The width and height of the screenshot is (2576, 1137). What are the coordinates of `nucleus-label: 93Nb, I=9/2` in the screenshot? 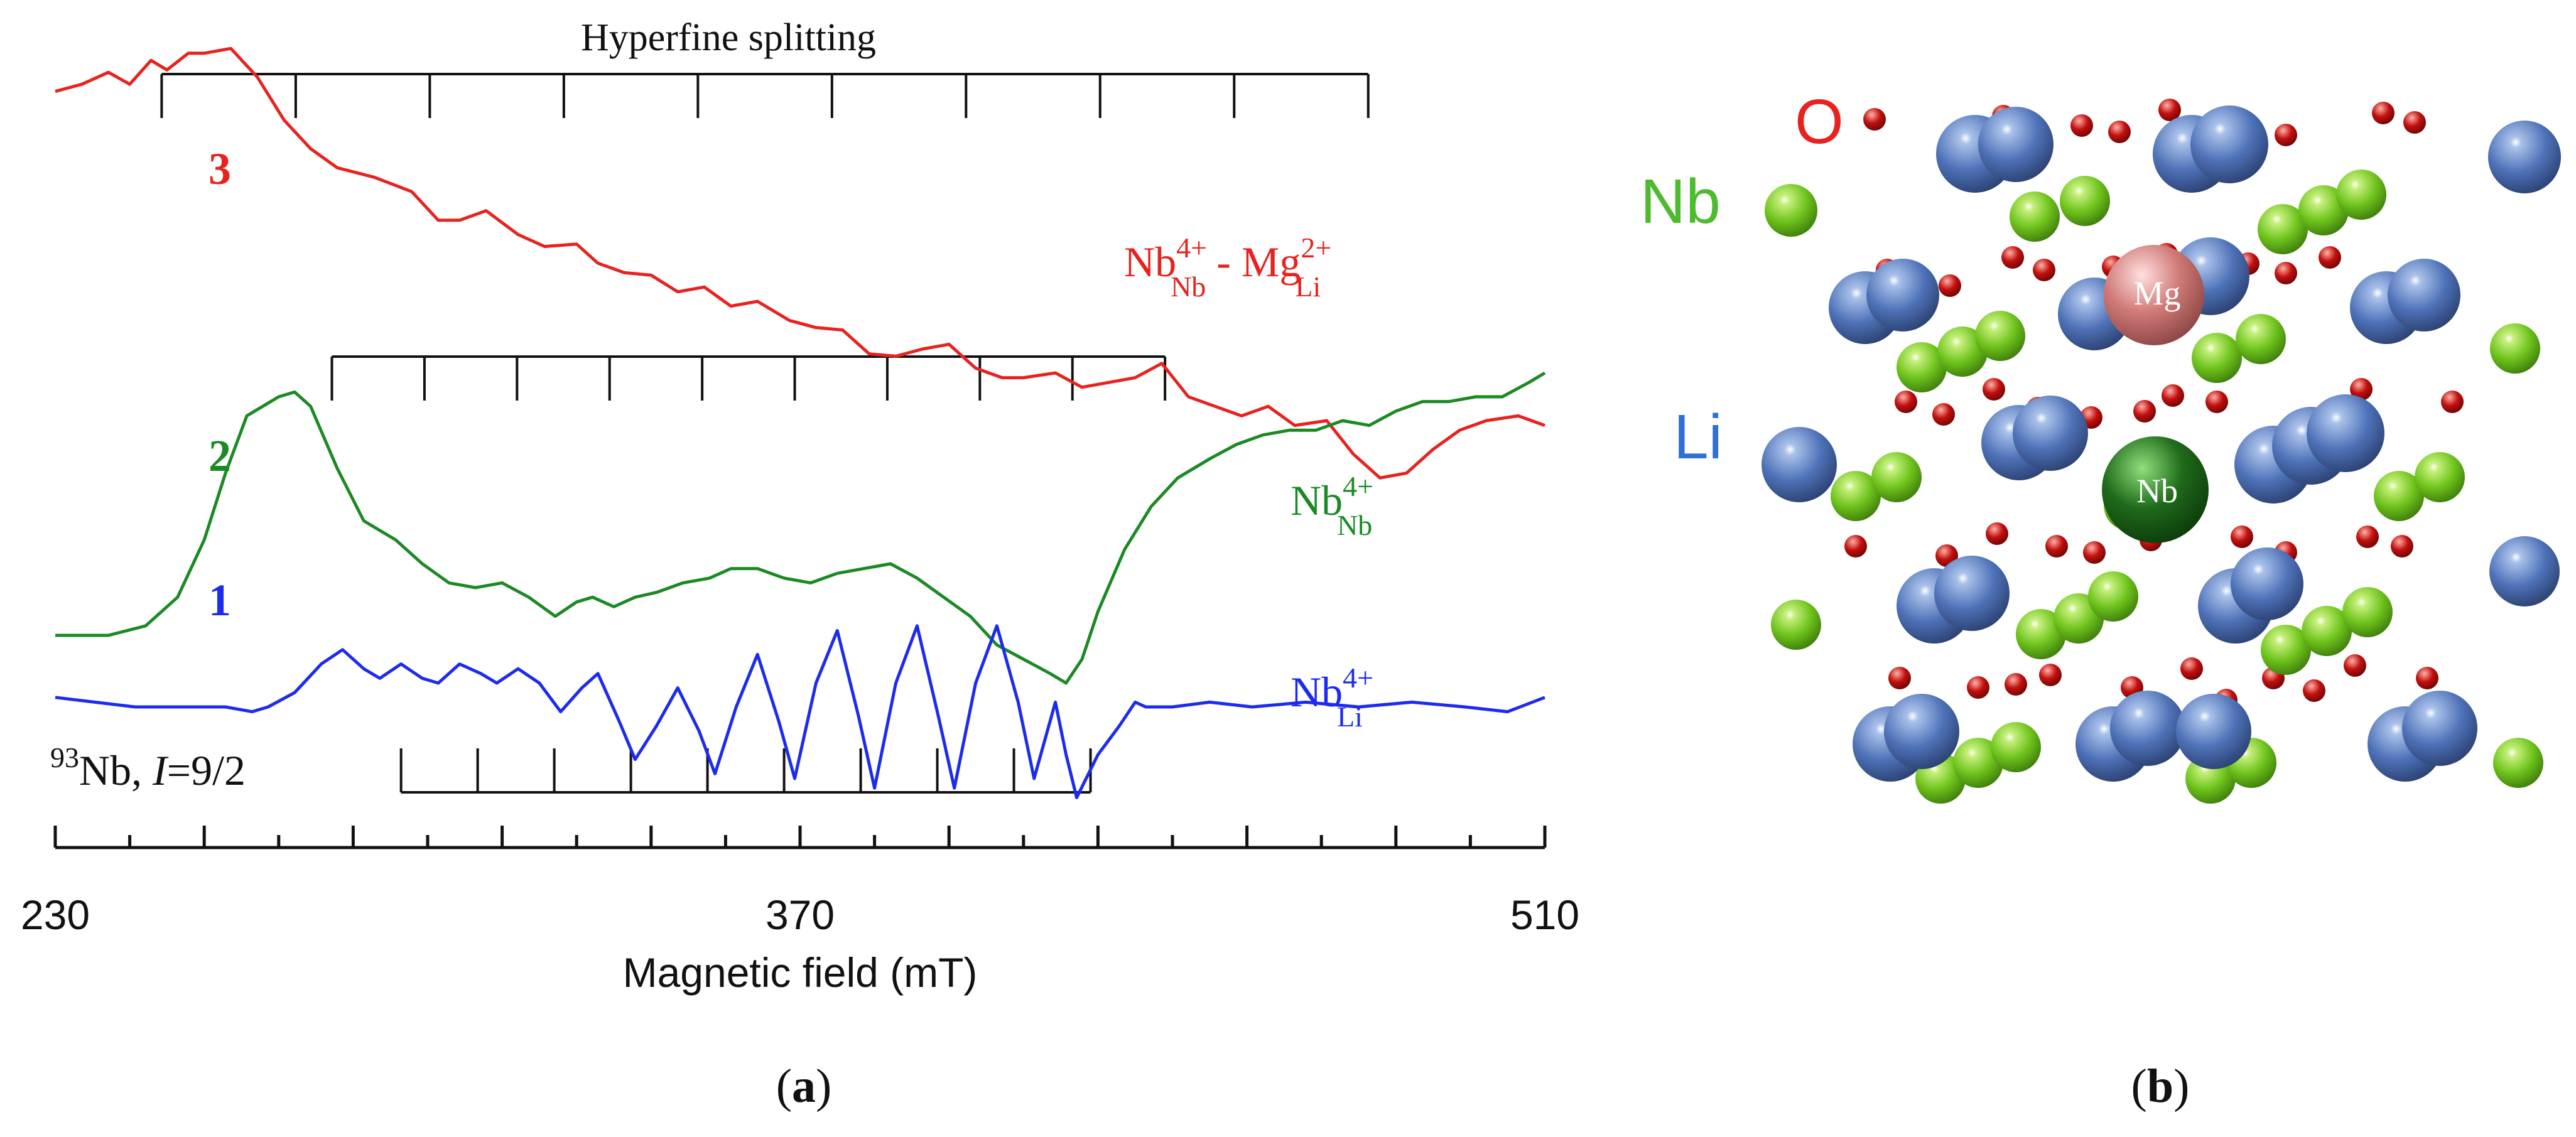 It's located at (148, 767).